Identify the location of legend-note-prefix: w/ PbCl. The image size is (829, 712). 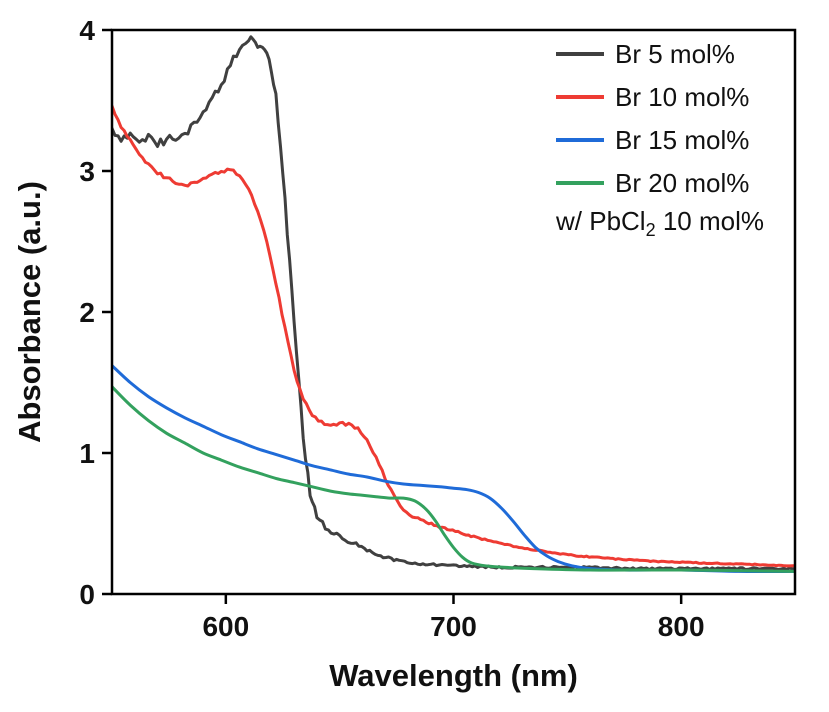
(601, 221).